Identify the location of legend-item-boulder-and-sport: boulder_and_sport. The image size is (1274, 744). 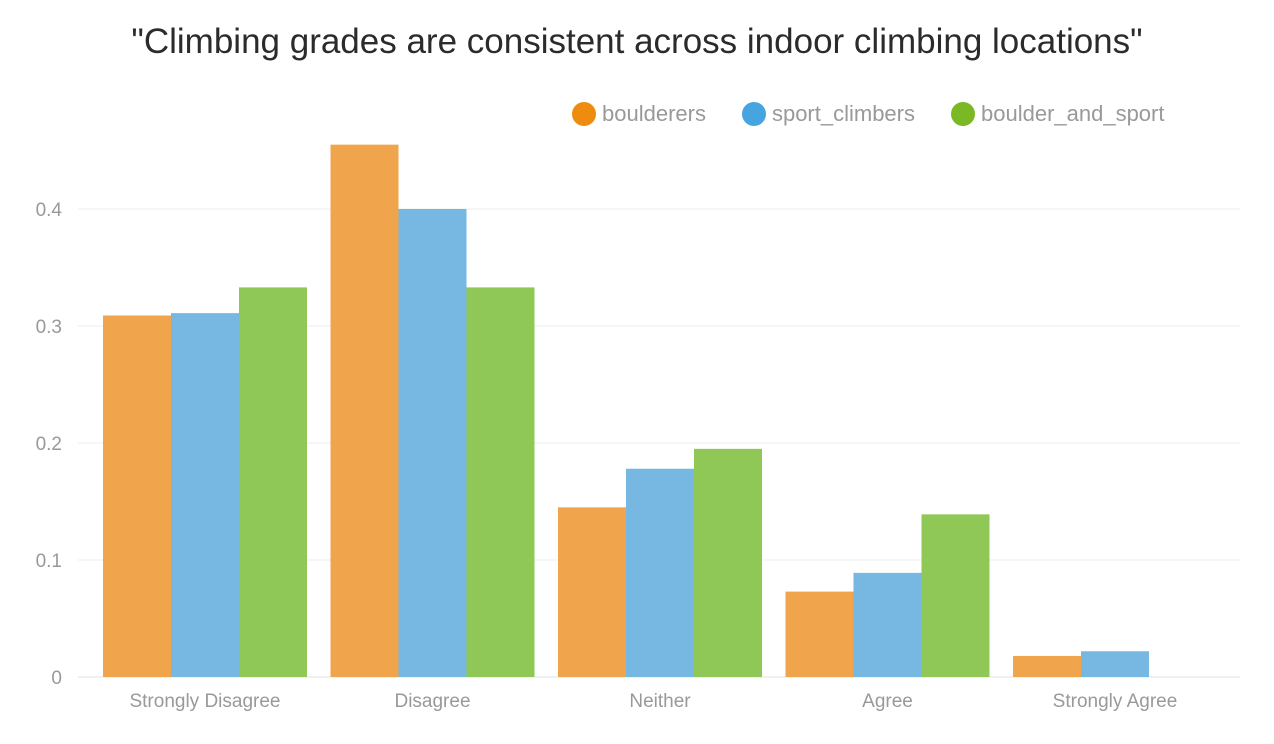
(1057, 114).